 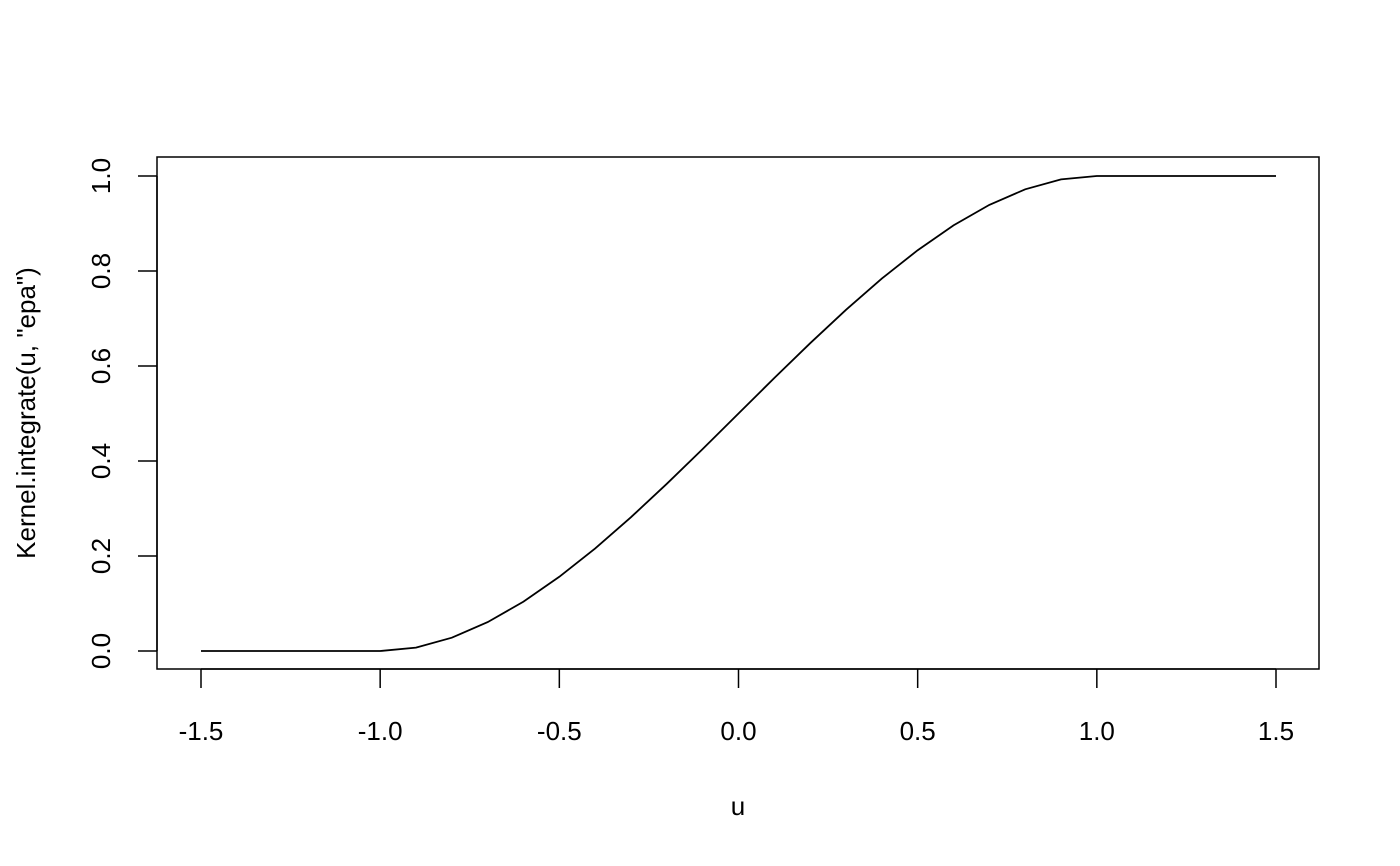 What do you see at coordinates (26, 413) in the screenshot?
I see `y-axis-label: Kernel.integrate(u, "epa")` at bounding box center [26, 413].